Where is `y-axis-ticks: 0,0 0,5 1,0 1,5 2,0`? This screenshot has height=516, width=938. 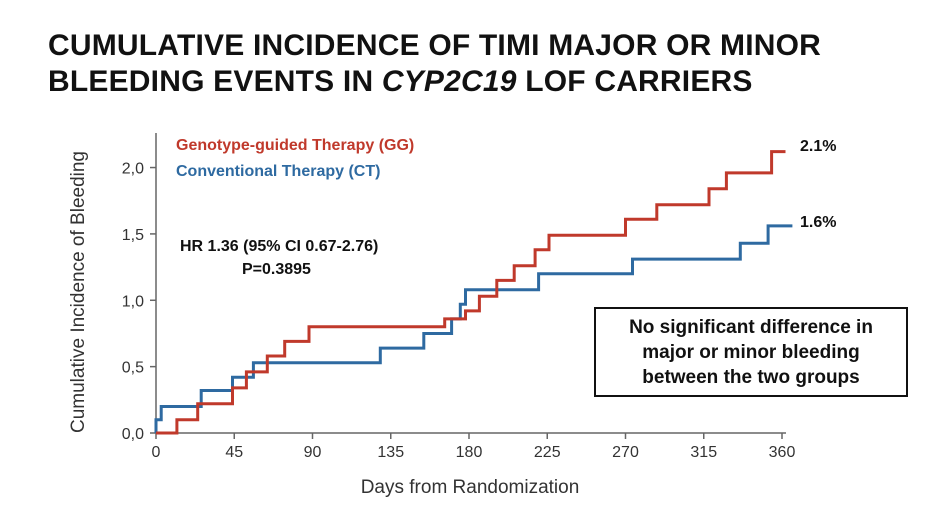 y-axis-ticks: 0,0 0,5 1,0 1,5 2,0 is located at coordinates (139, 302).